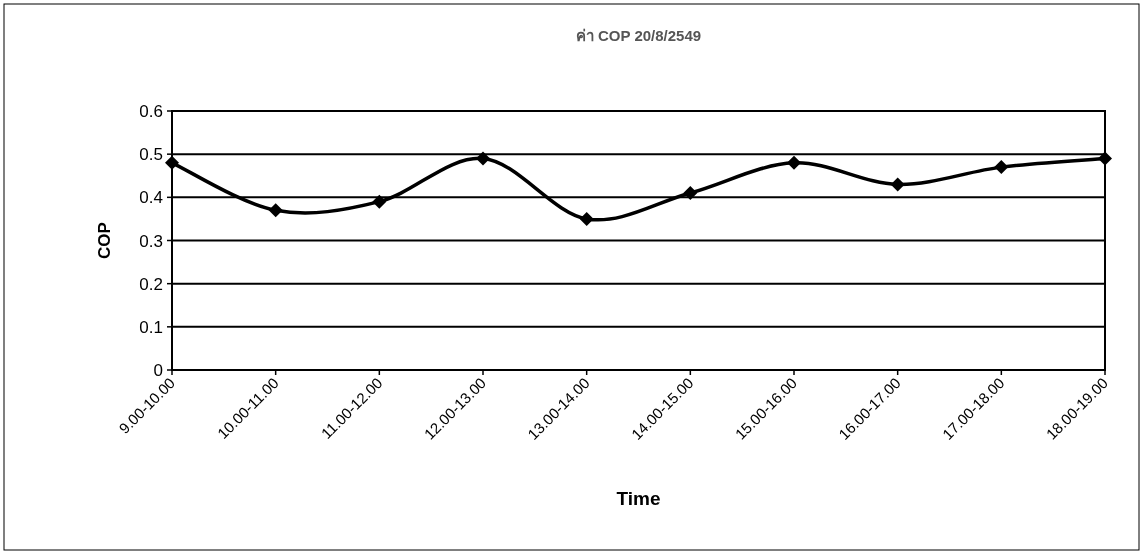 The height and width of the screenshot is (556, 1145). What do you see at coordinates (638, 35) in the screenshot?
I see `chart-title: ค่า COP 20/8/2549` at bounding box center [638, 35].